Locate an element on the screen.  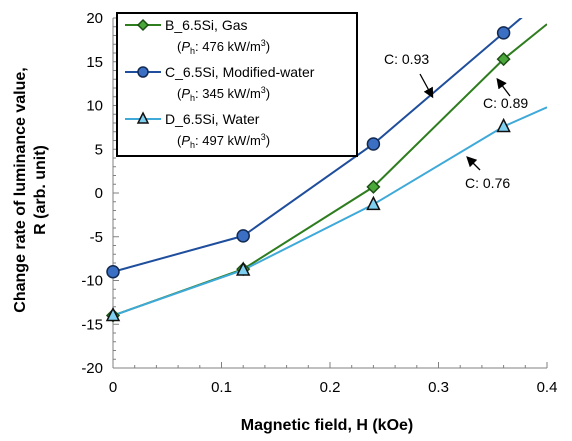
legend-series-detail: (Ph: 497 kW/m3) is located at coordinates (223, 141).